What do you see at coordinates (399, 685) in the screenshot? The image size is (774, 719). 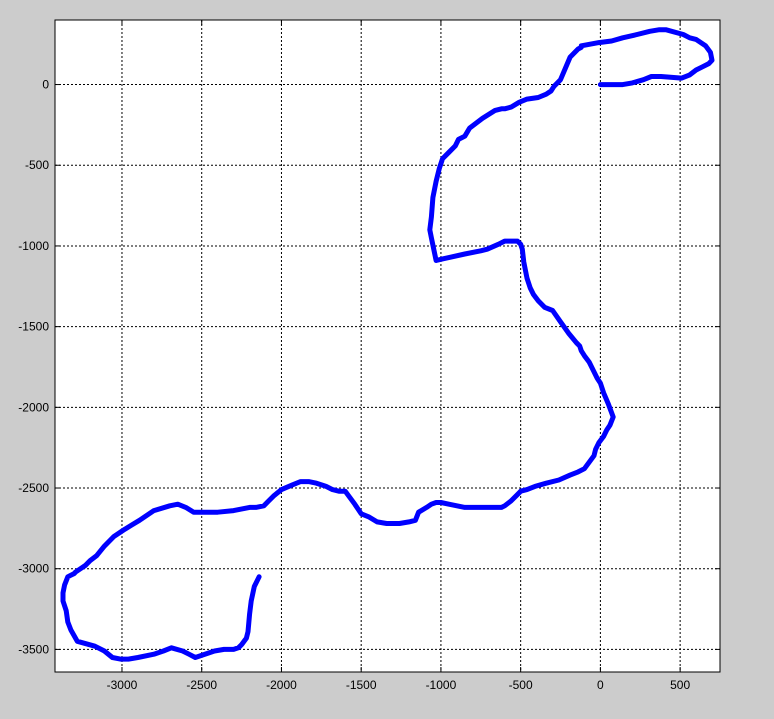 I see `x-tick-labels: -3000 -2500 -2000 -1500 -1000 -500 0 500` at bounding box center [399, 685].